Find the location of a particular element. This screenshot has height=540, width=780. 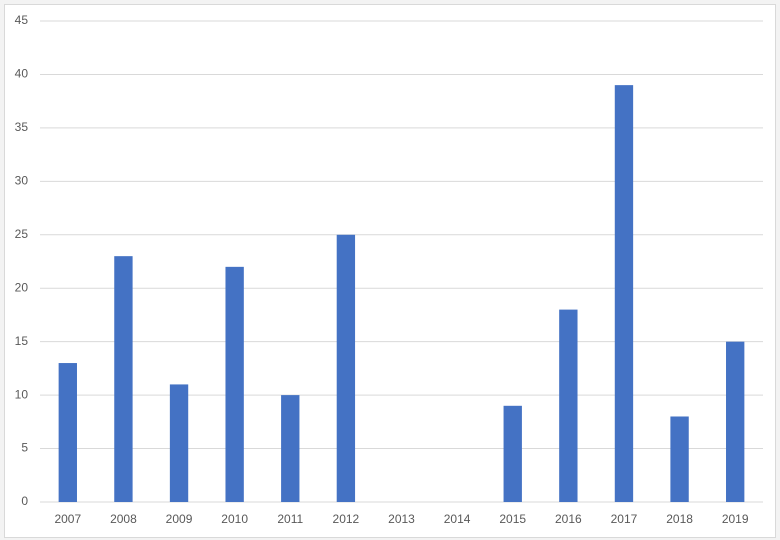

x-tick-label: 2012 is located at coordinates (346, 519).